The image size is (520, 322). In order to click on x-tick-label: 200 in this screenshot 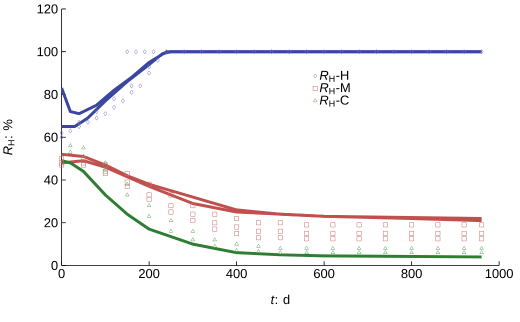, I will do `click(149, 273)`.